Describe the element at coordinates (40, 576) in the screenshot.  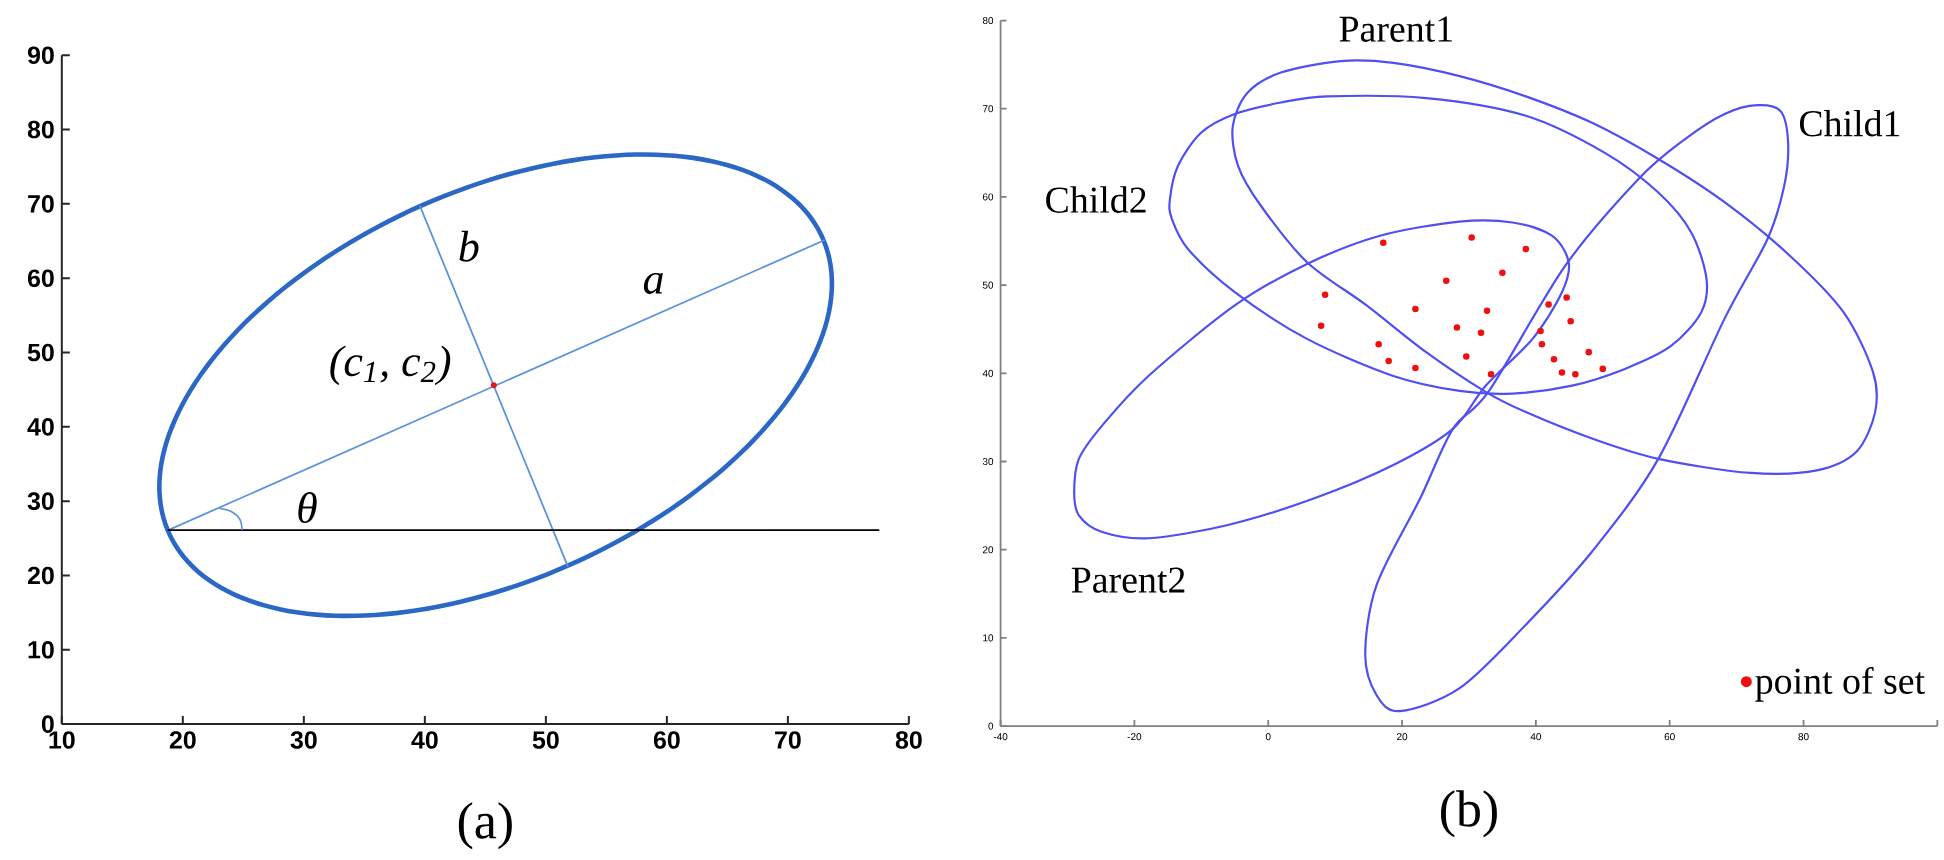
I see `y-tick-label: 20` at that location.